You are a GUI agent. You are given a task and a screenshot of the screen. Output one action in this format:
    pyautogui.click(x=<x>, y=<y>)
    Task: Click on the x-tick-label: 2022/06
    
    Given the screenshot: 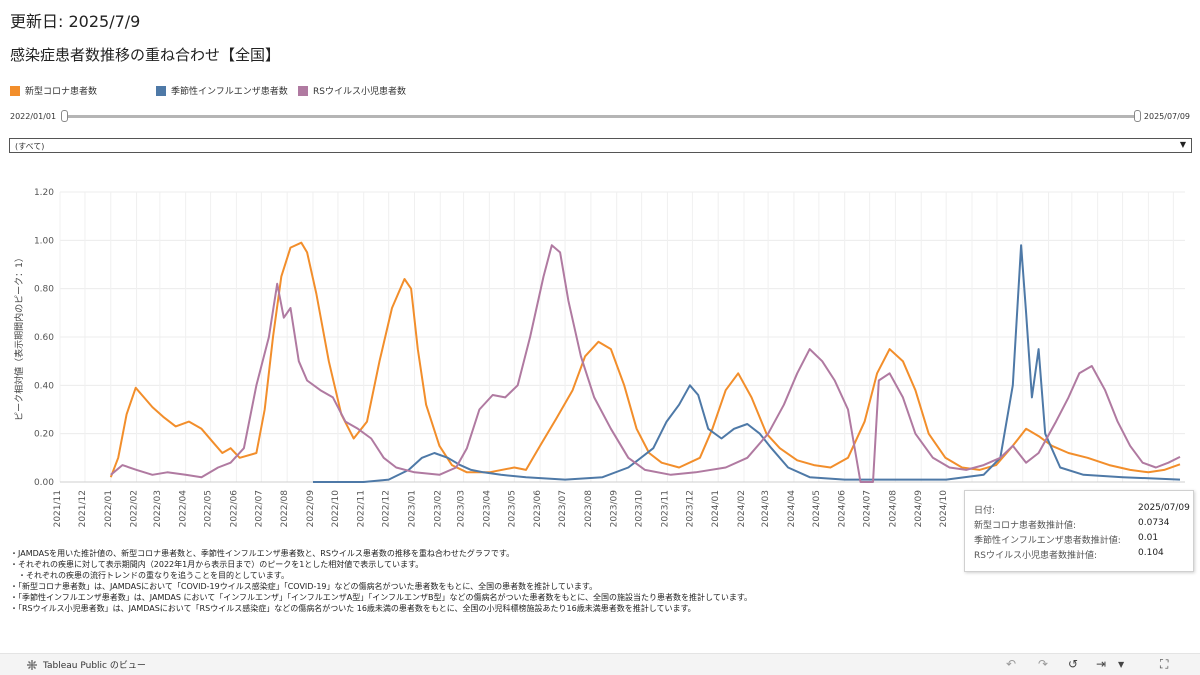 What is the action you would take?
    pyautogui.click(x=234, y=509)
    